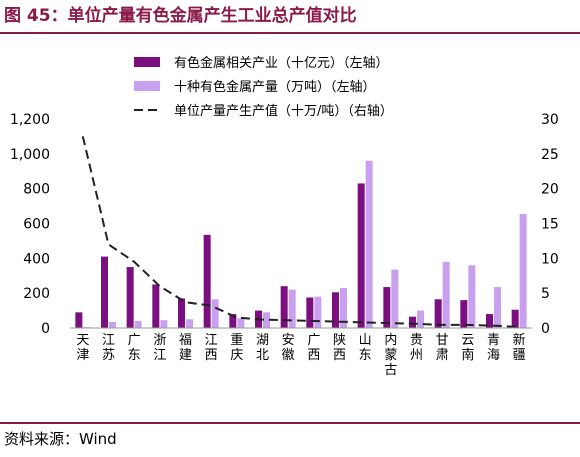  Describe the element at coordinates (236, 347) in the screenshot. I see `x-tick-label-7: 重庆` at that location.